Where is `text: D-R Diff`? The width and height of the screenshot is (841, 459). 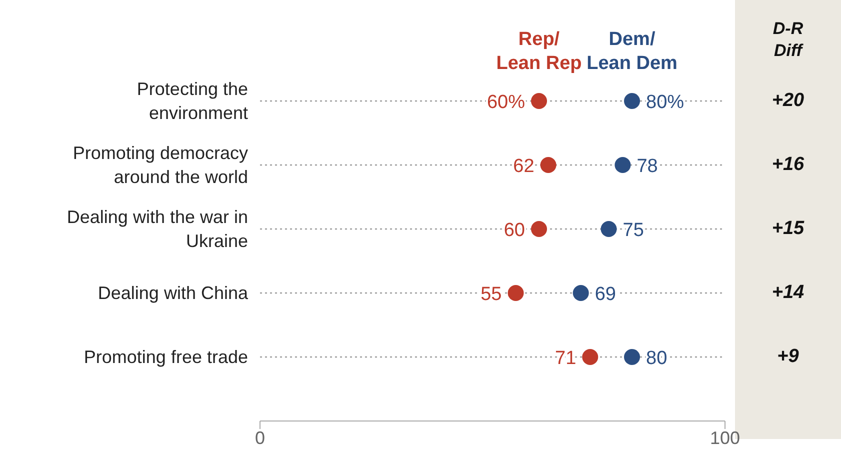 text: D-R Diff is located at coordinates (788, 40).